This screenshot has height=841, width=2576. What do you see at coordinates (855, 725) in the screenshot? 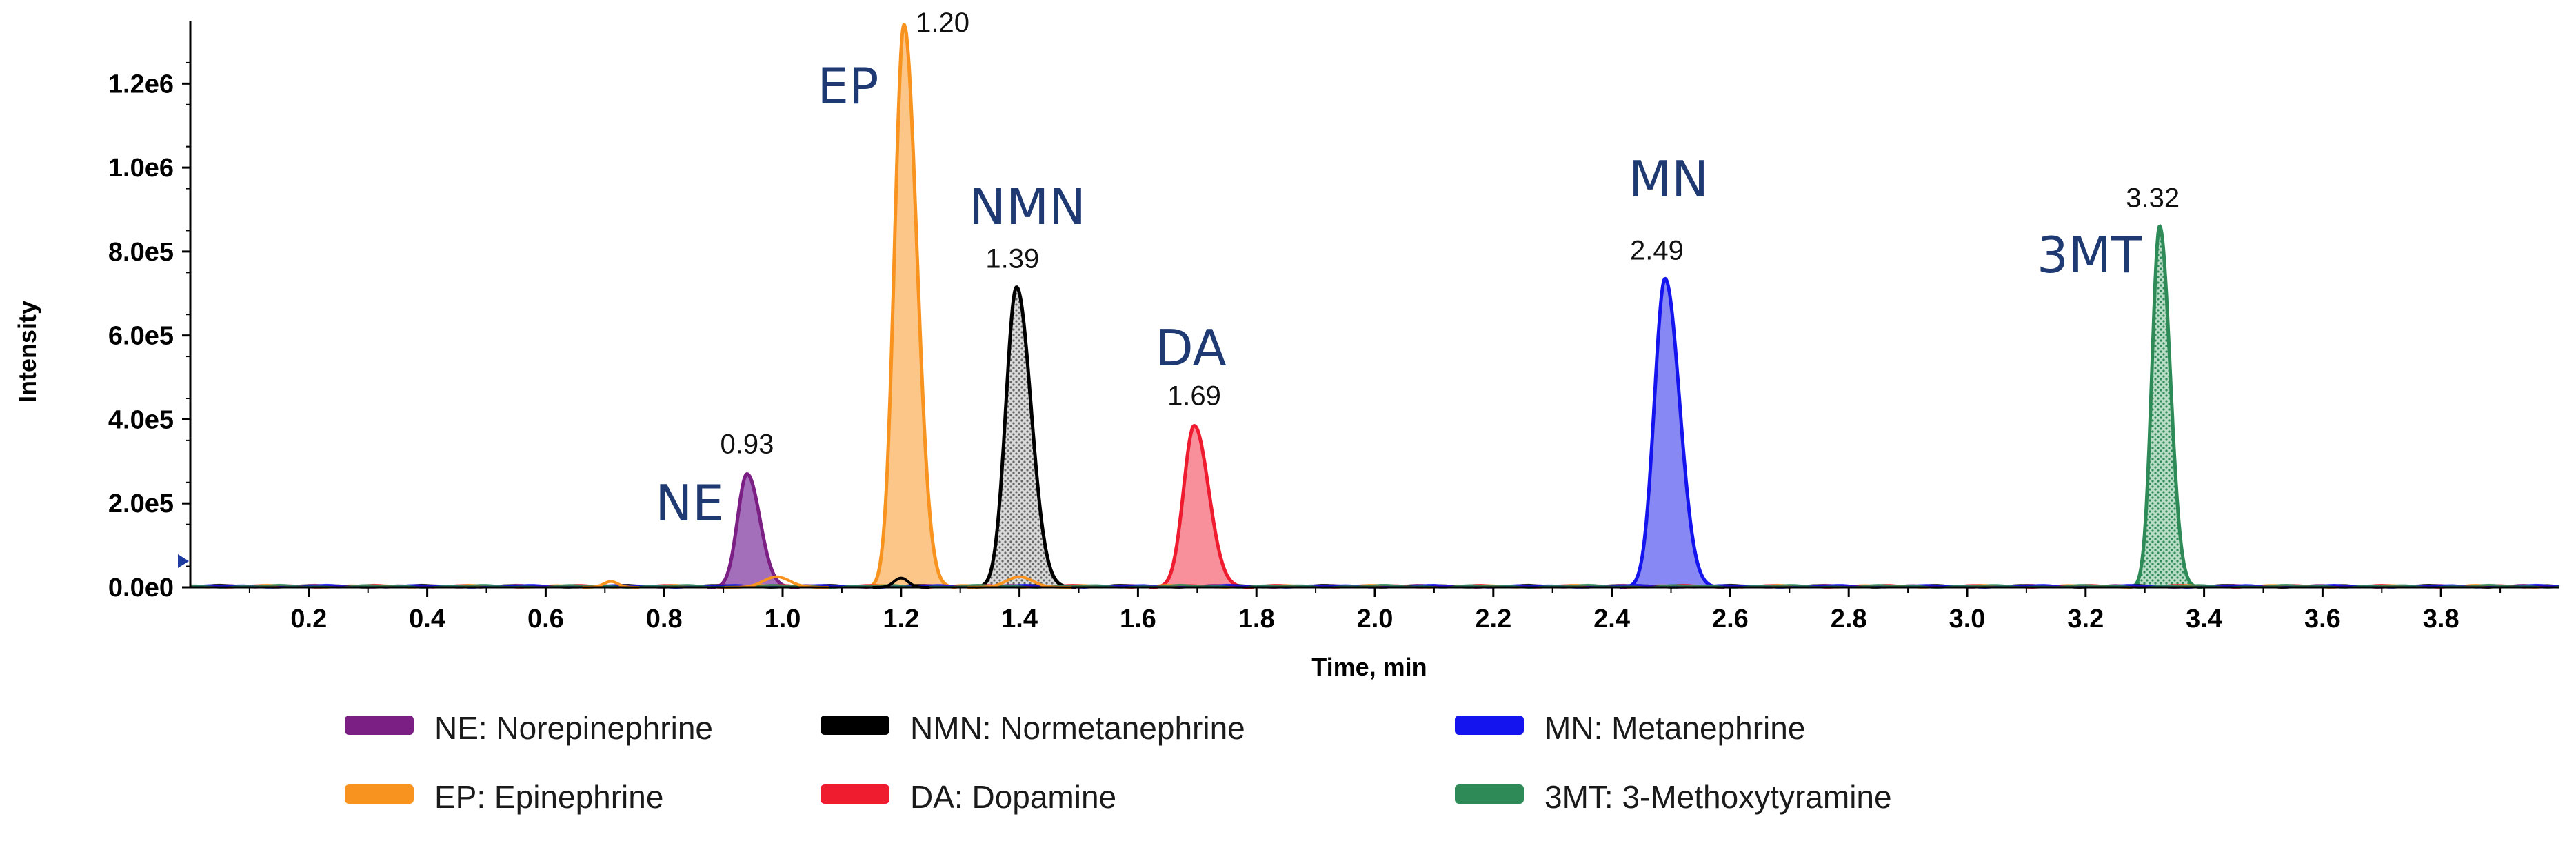
I see `legend-swatch-nmn` at bounding box center [855, 725].